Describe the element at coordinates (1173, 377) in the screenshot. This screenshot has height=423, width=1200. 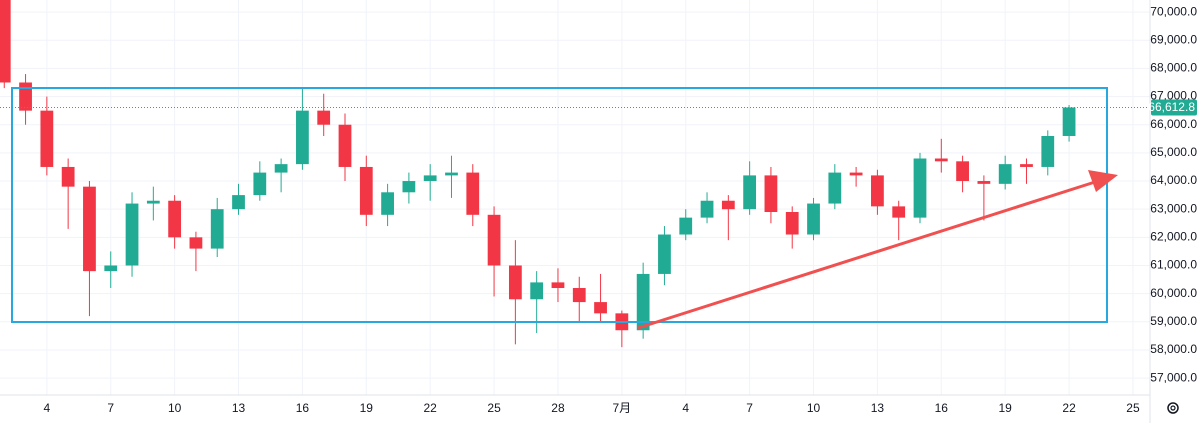
I see `y-tick-label: 57,000.0` at that location.